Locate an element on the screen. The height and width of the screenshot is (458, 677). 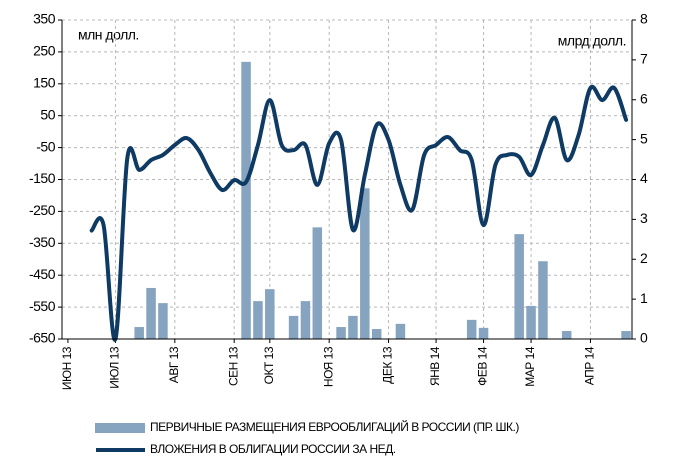
x-tick-label: ИЮН 13 is located at coordinates (67, 368).